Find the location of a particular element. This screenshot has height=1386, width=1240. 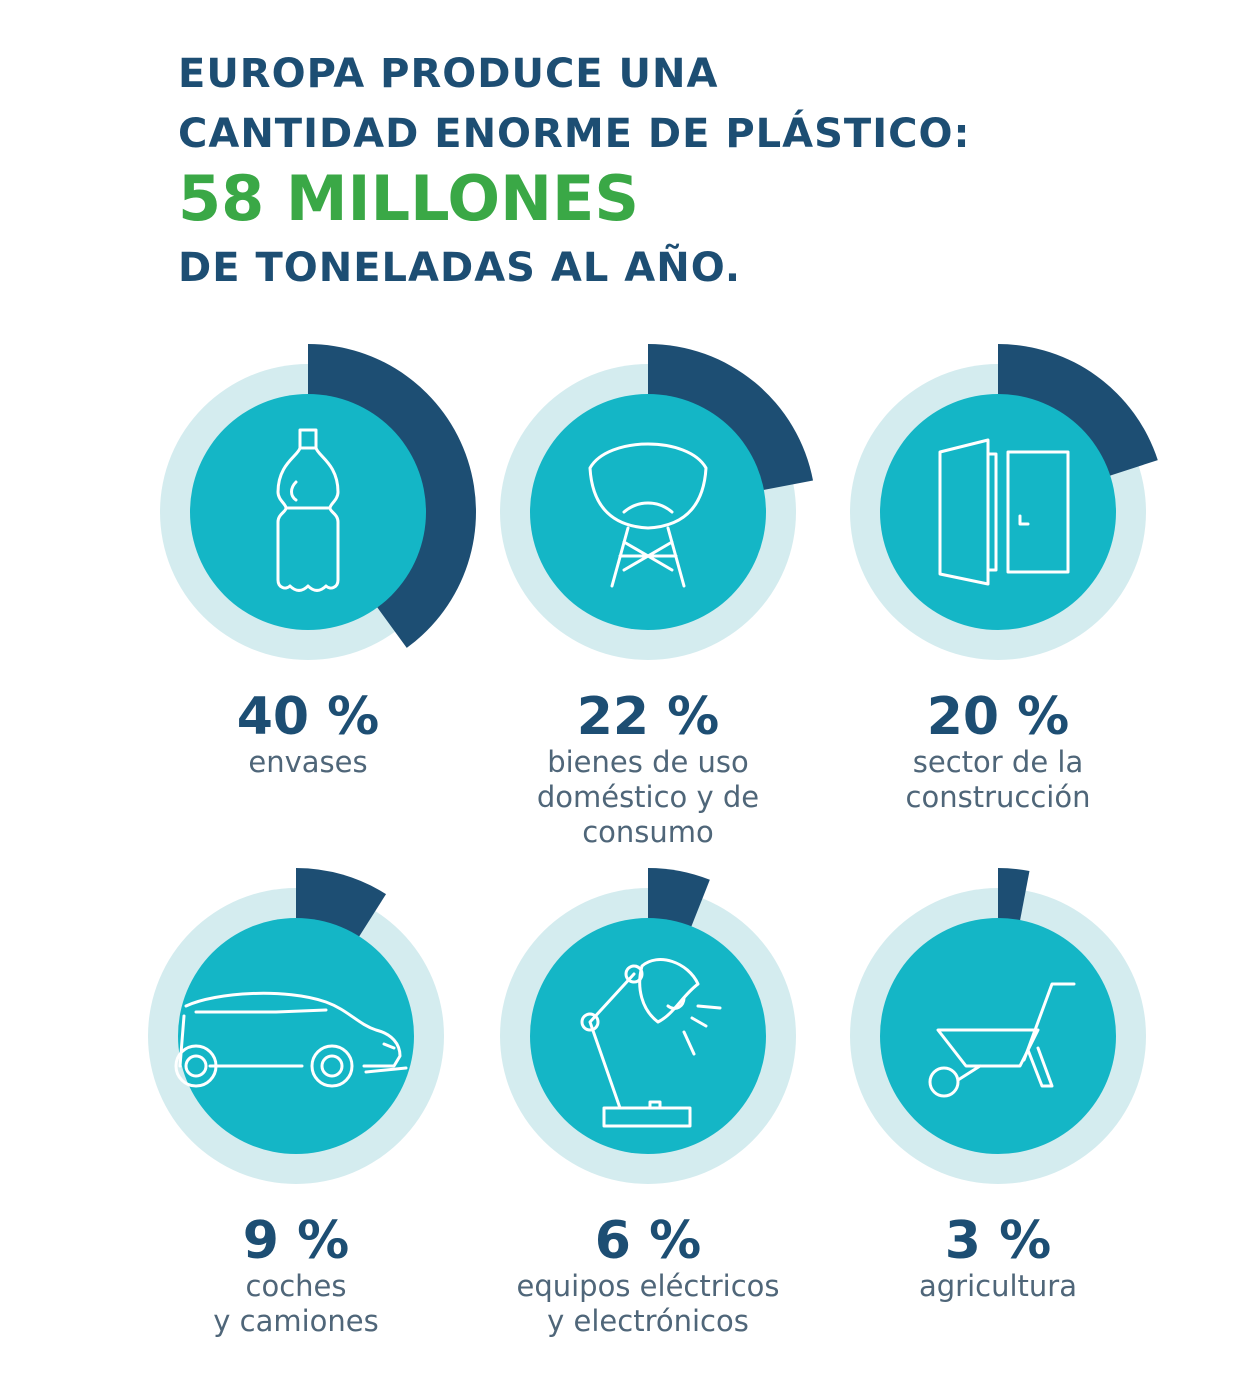

value-label: 6 % is located at coordinates (648, 1241).